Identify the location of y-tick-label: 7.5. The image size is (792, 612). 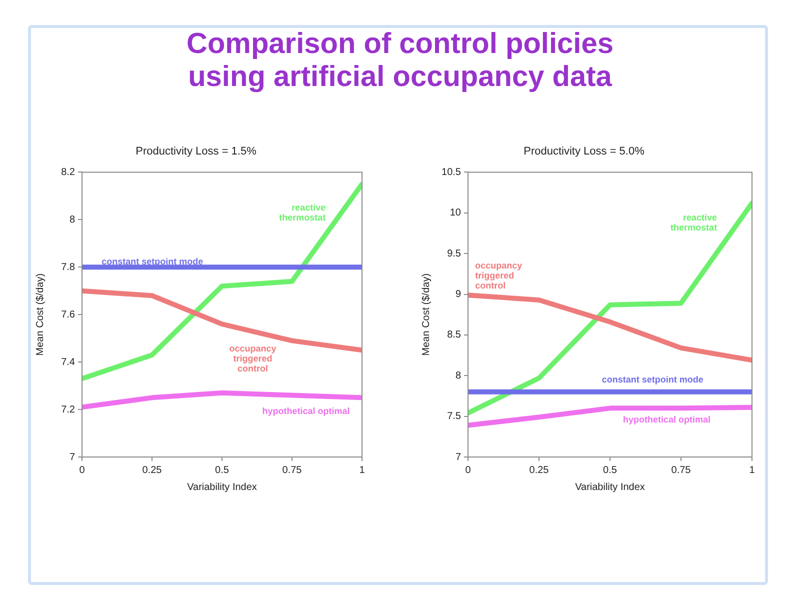
(454, 416).